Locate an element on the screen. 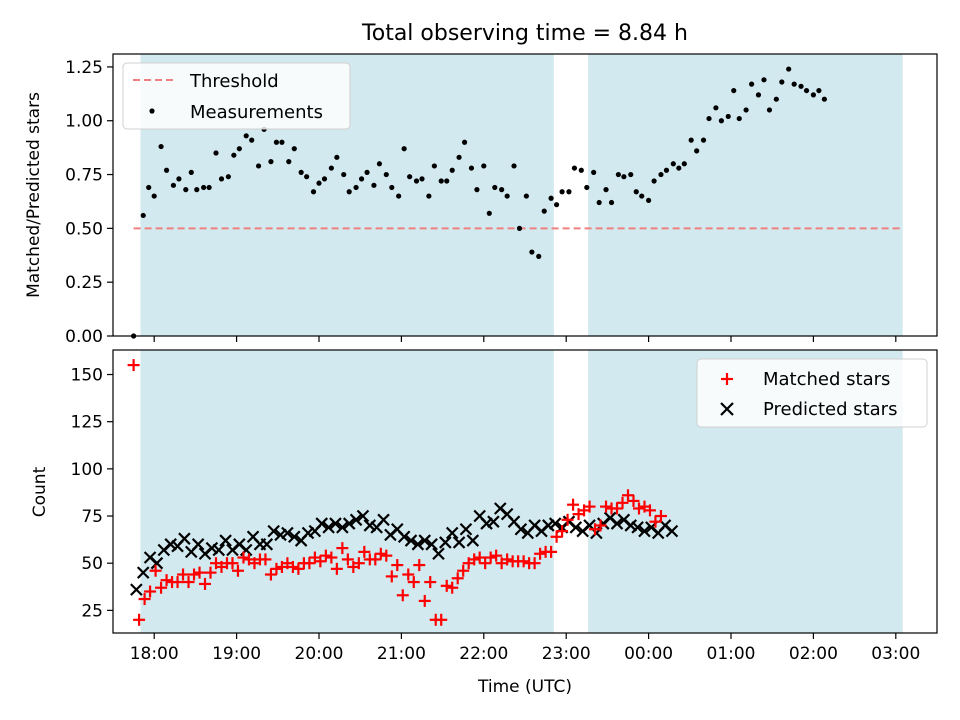  xtick-label: 23:00 is located at coordinates (566, 654).